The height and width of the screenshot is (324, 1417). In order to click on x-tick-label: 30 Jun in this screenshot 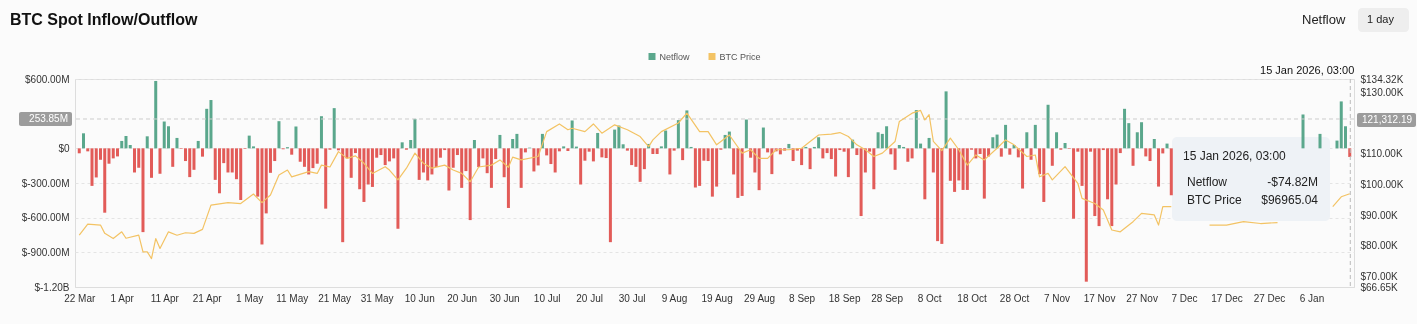, I will do `click(504, 298)`.